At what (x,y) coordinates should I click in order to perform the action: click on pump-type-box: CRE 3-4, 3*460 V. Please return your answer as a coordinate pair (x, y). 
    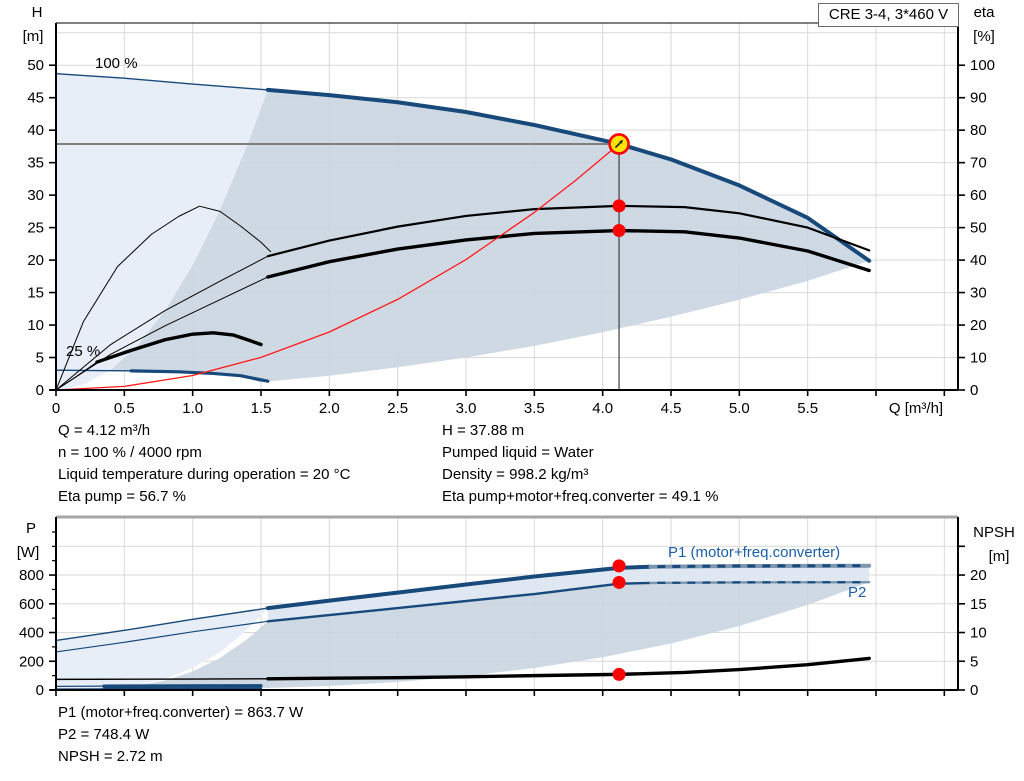
    Looking at the image, I should click on (888, 15).